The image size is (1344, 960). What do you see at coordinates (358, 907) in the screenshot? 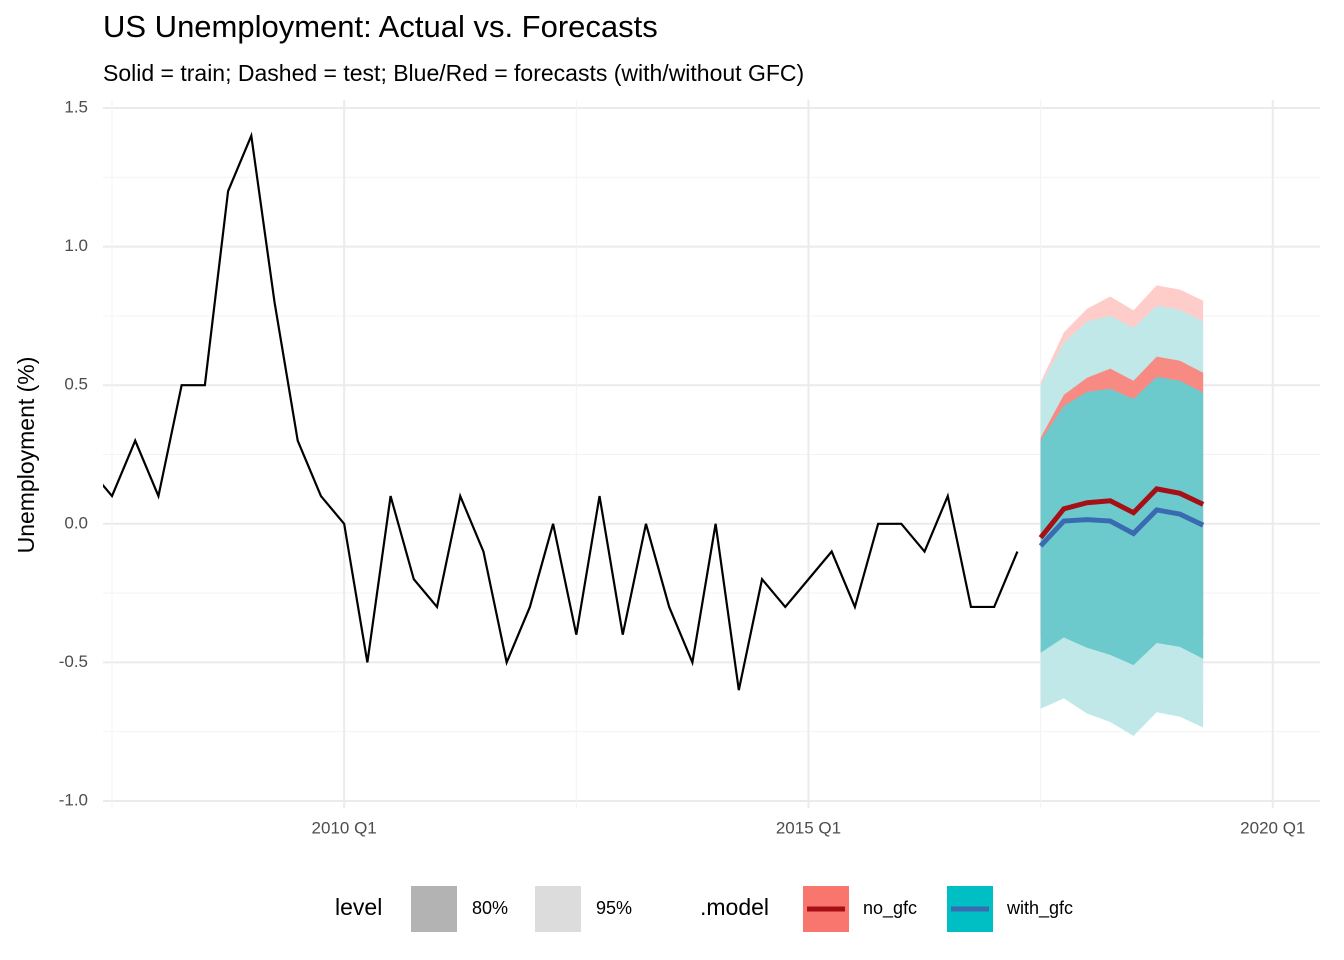
I see `legend-title: level` at bounding box center [358, 907].